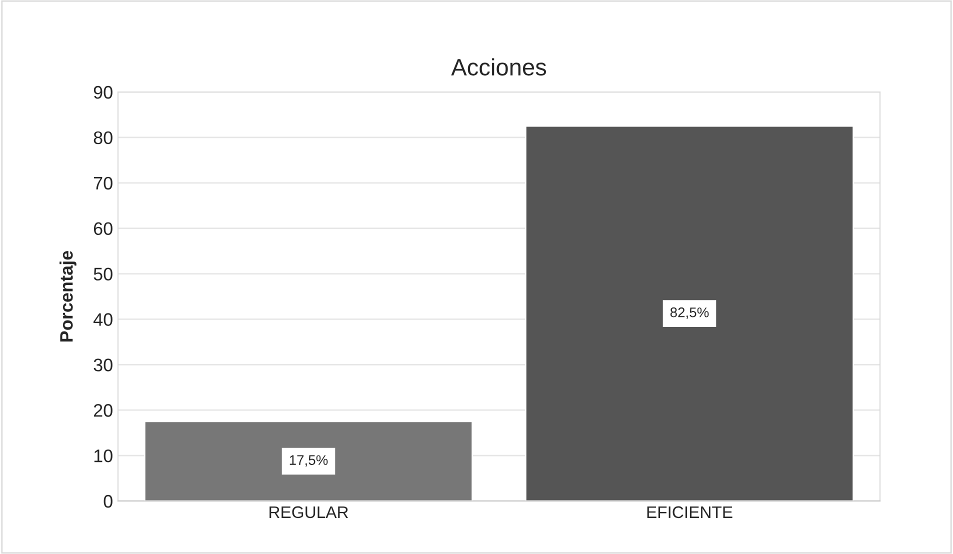  What do you see at coordinates (102, 319) in the screenshot?
I see `y-tick-label: 40` at bounding box center [102, 319].